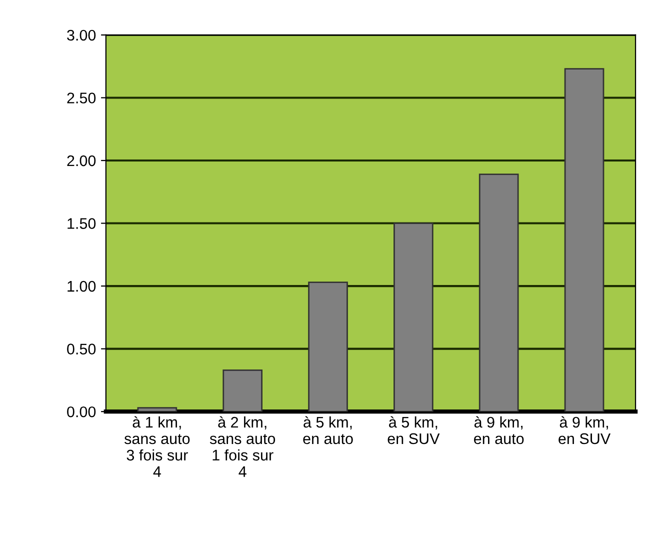 The image size is (662, 538). What do you see at coordinates (81, 35) in the screenshot?
I see `y-tick-label: 3.00` at bounding box center [81, 35].